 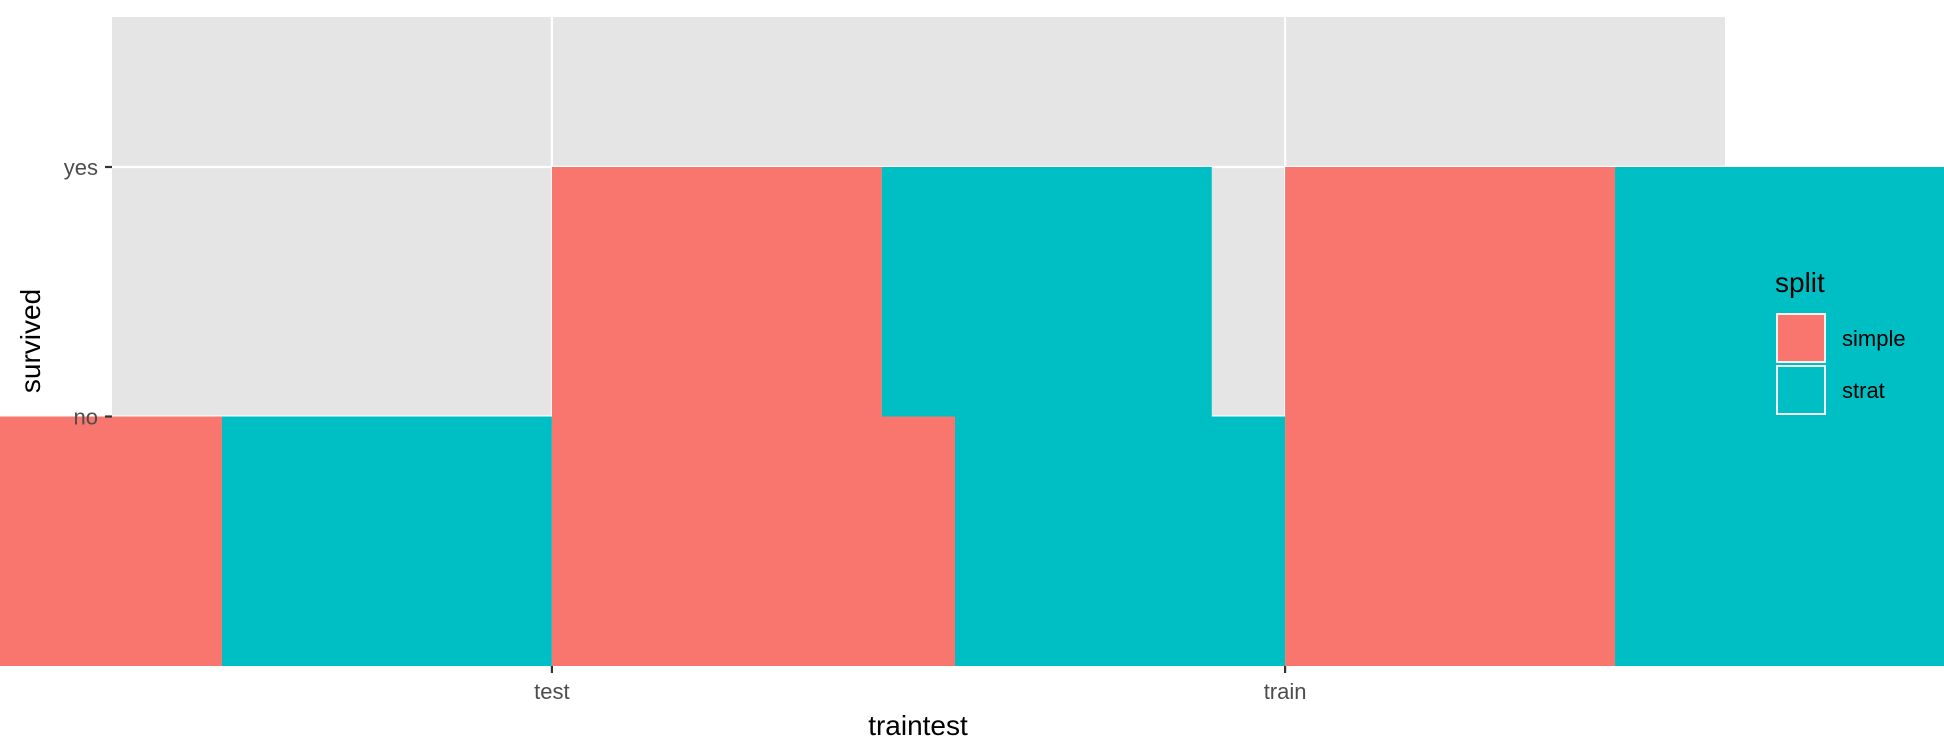 I want to click on bar-train-strat-no, so click(x=1120, y=541).